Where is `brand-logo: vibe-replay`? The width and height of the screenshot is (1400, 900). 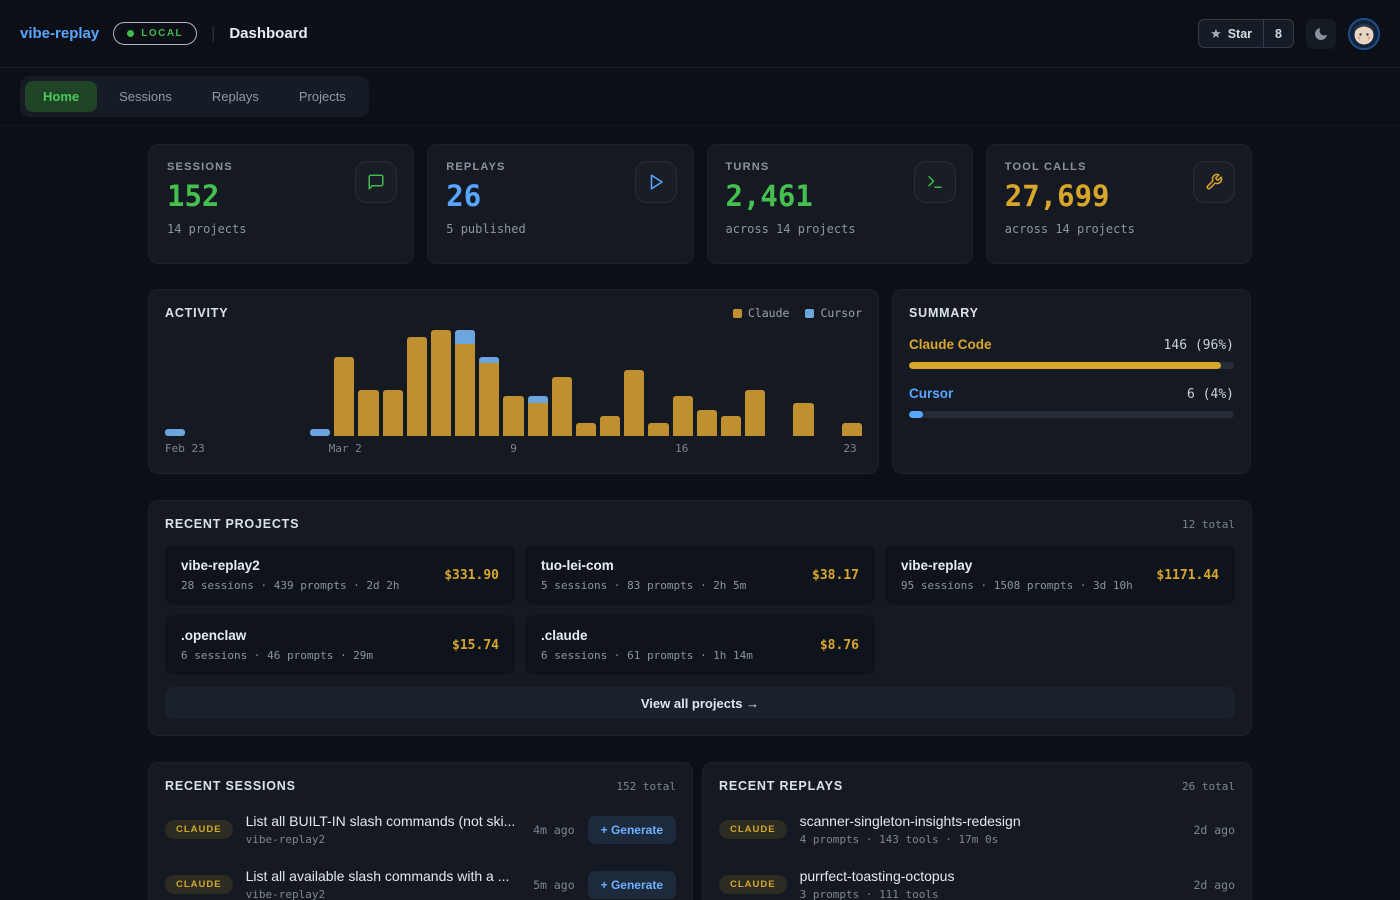
brand-logo: vibe-replay is located at coordinates (60, 33).